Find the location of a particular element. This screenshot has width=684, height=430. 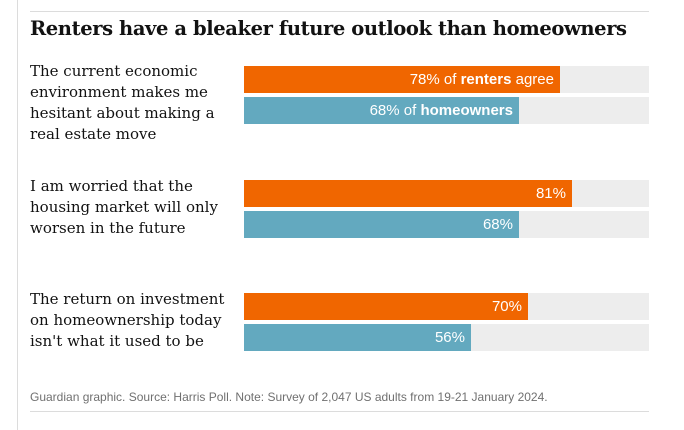

bar-track: 70% is located at coordinates (446, 306).